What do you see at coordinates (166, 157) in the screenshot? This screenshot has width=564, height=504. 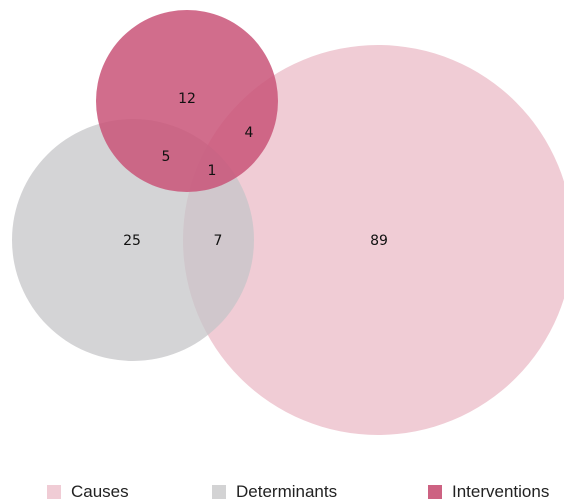 I see `determinants-interventions-count: 5` at bounding box center [166, 157].